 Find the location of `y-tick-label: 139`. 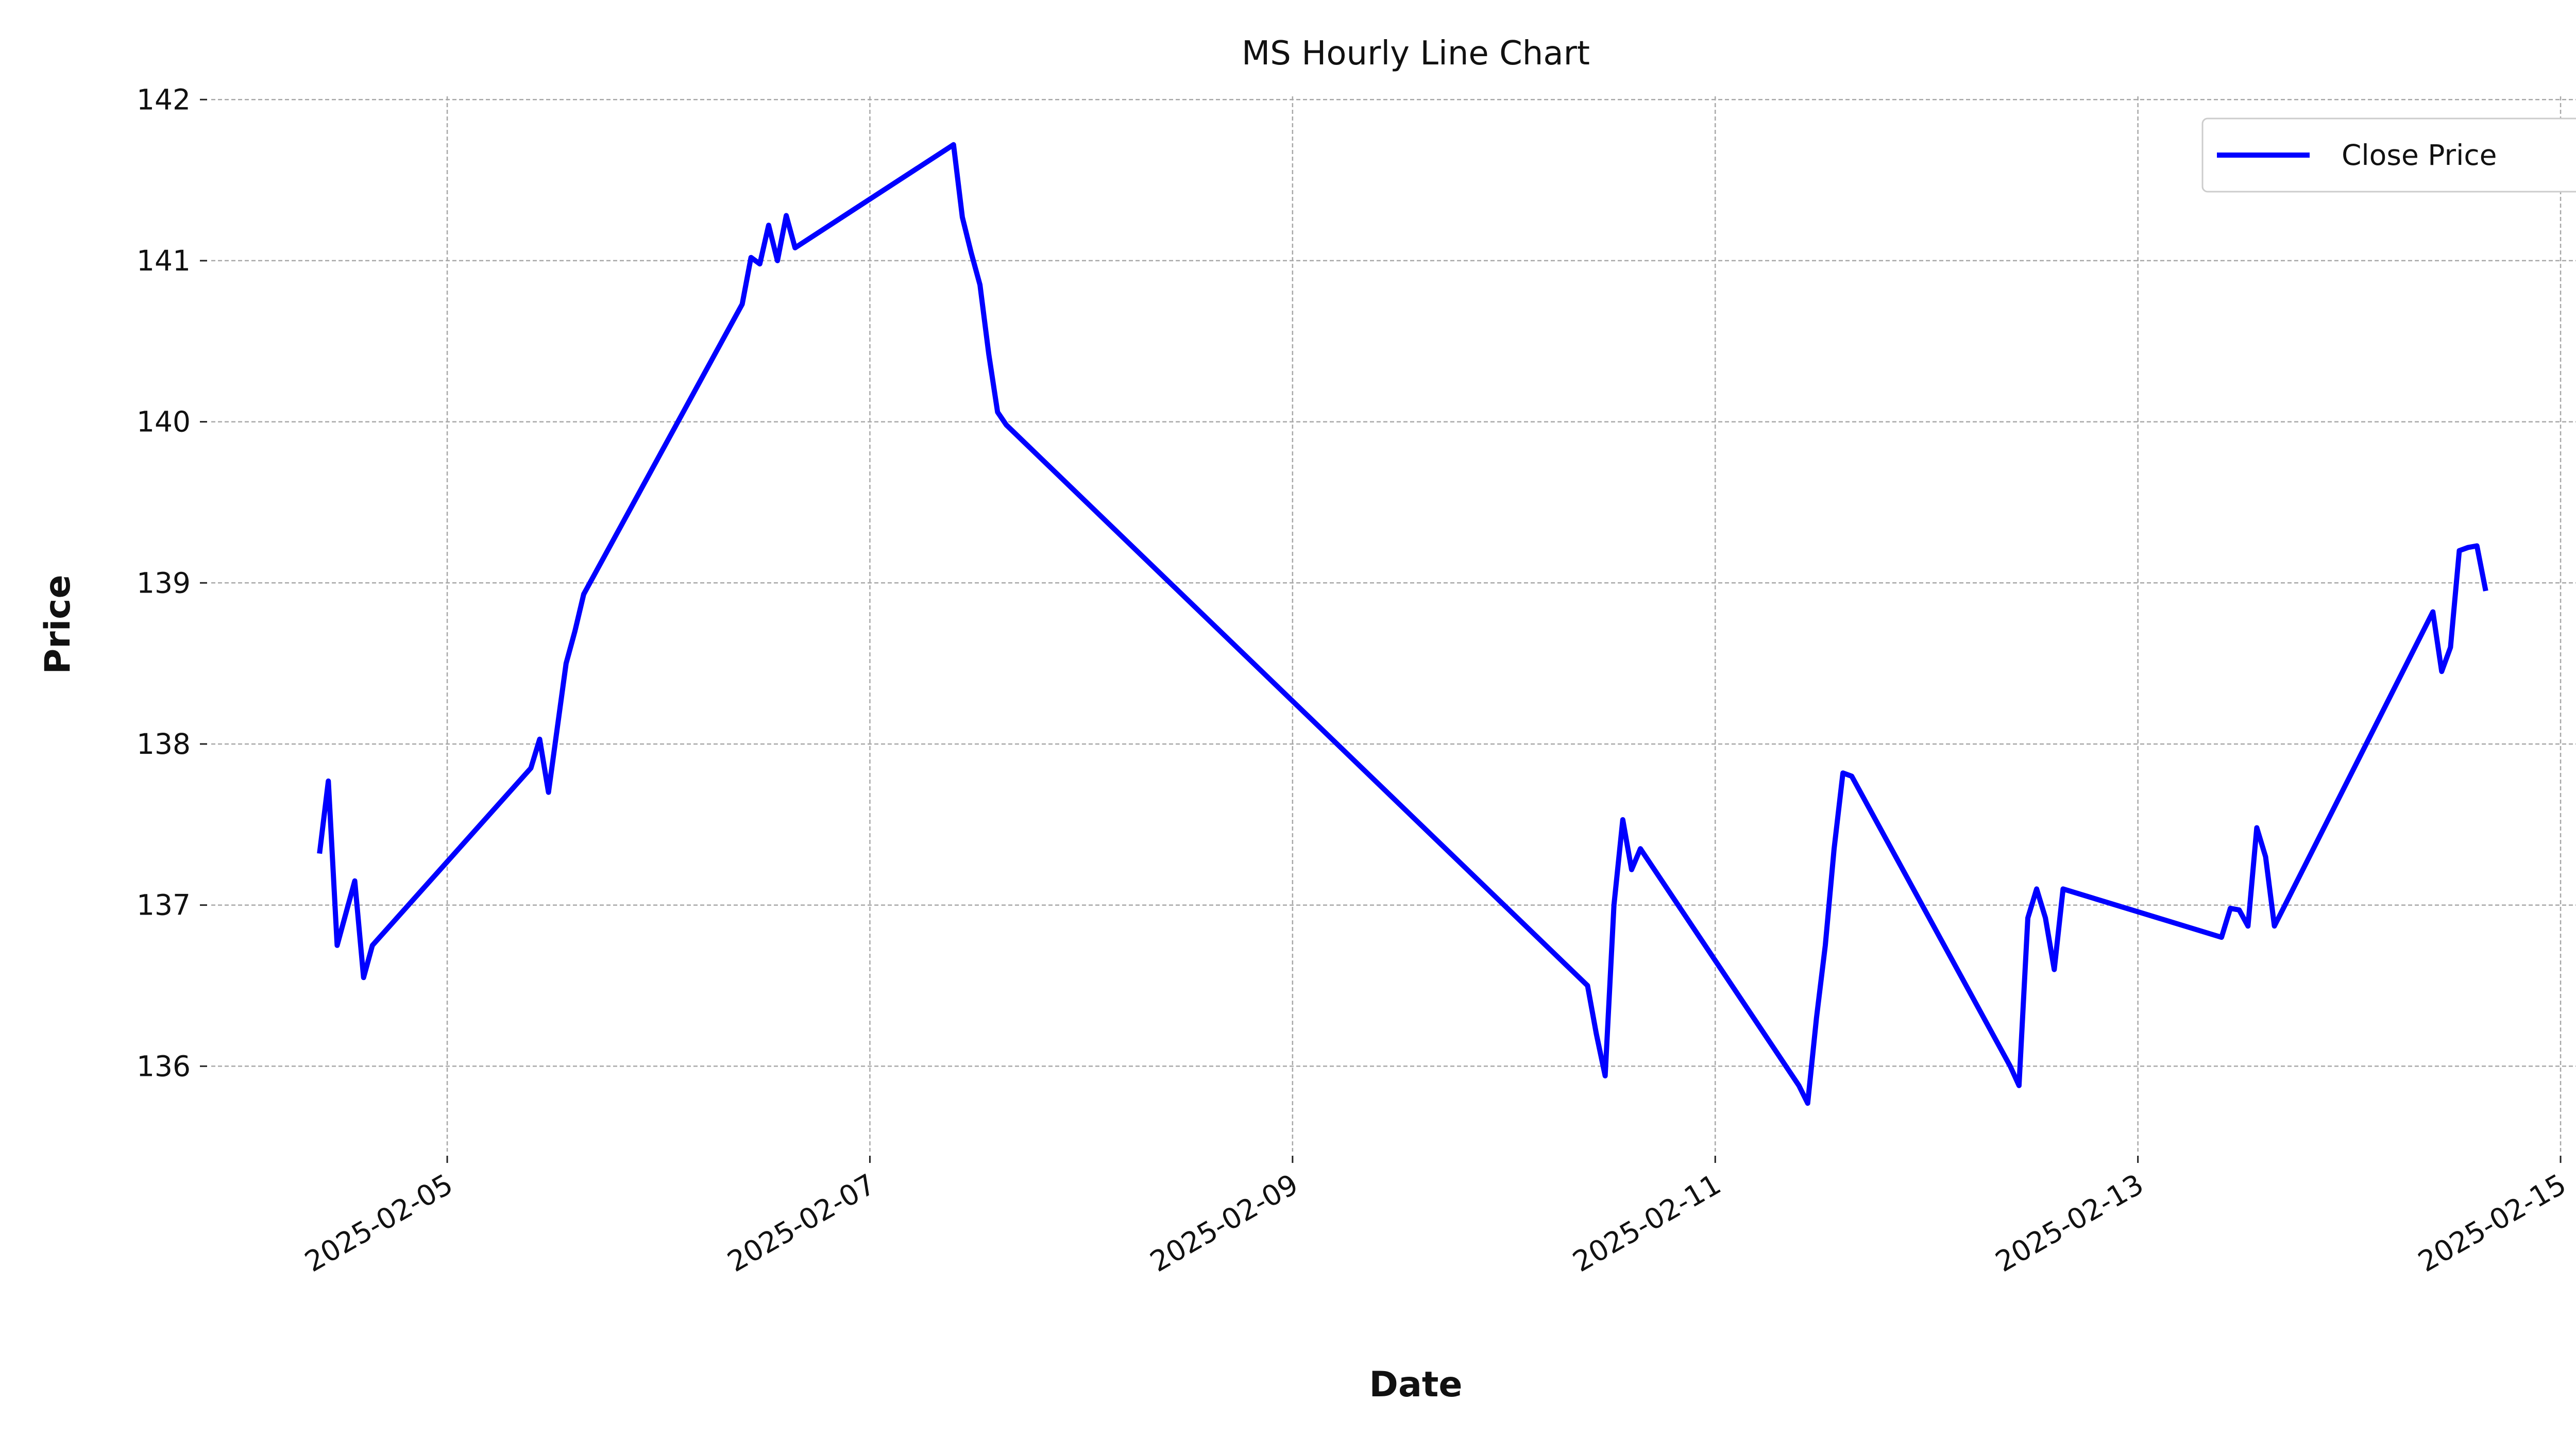

y-tick-label: 139 is located at coordinates (164, 583).